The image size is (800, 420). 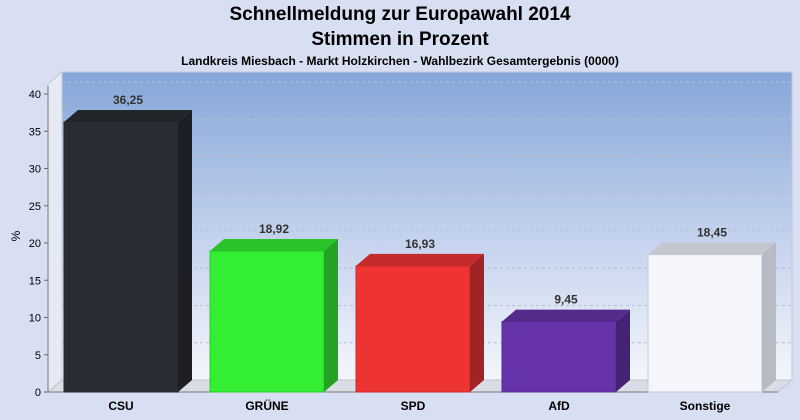 What do you see at coordinates (705, 406) in the screenshot?
I see `x-tick-label: Sonstige` at bounding box center [705, 406].